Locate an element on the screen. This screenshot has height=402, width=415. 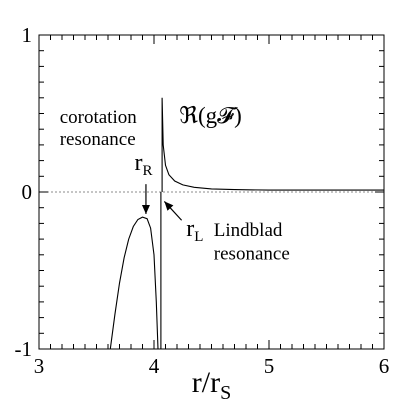
y-tick-label: 0 is located at coordinates (27, 192).